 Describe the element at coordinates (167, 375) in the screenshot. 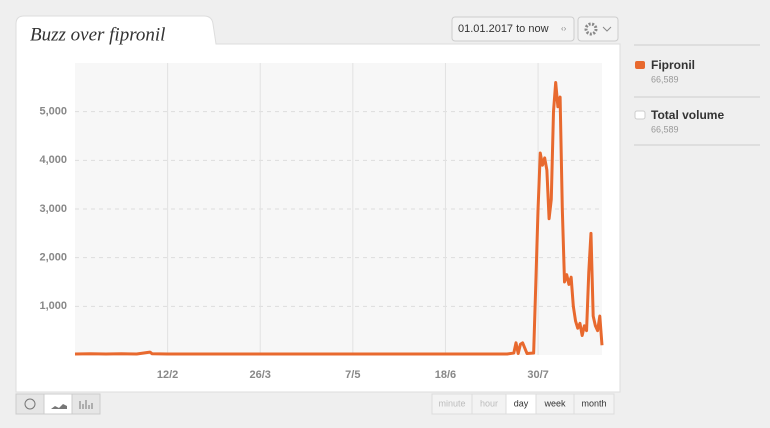

I see `x-tick-label: 12/2` at that location.